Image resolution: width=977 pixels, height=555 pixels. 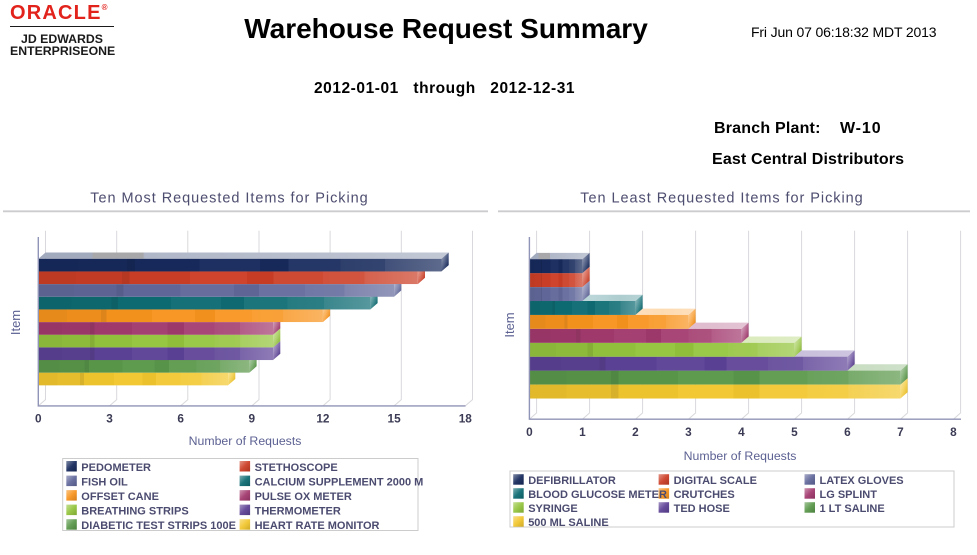 I want to click on svg-text:Ten Least Requested Items for: Ten Least Requested Items for Picking, so click(x=721, y=198).